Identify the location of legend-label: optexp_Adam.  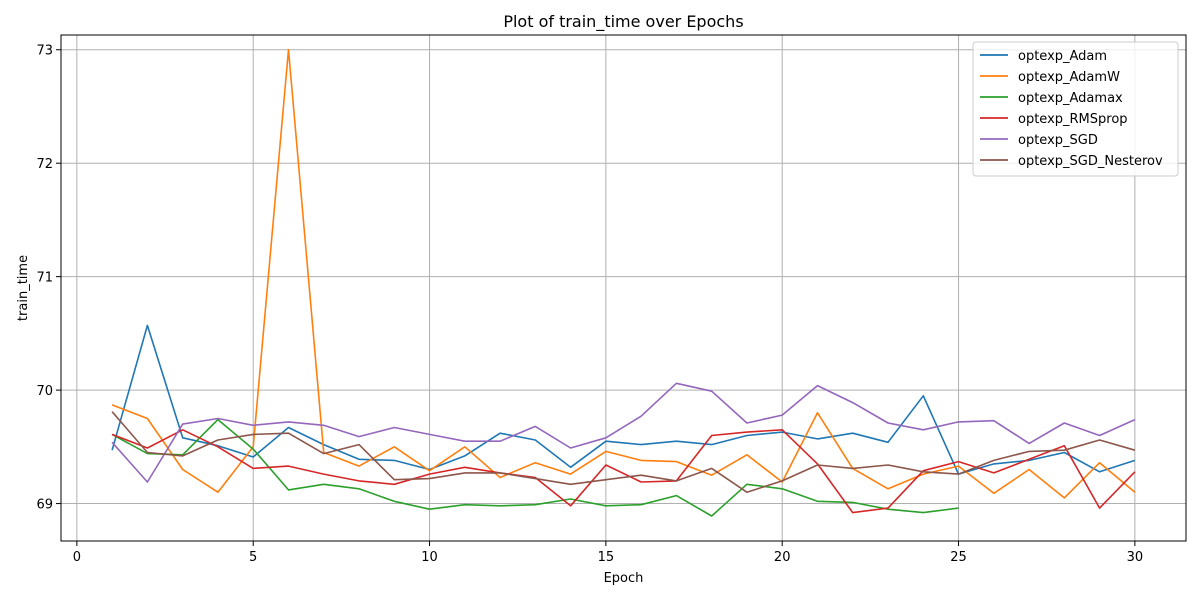
(1062, 56).